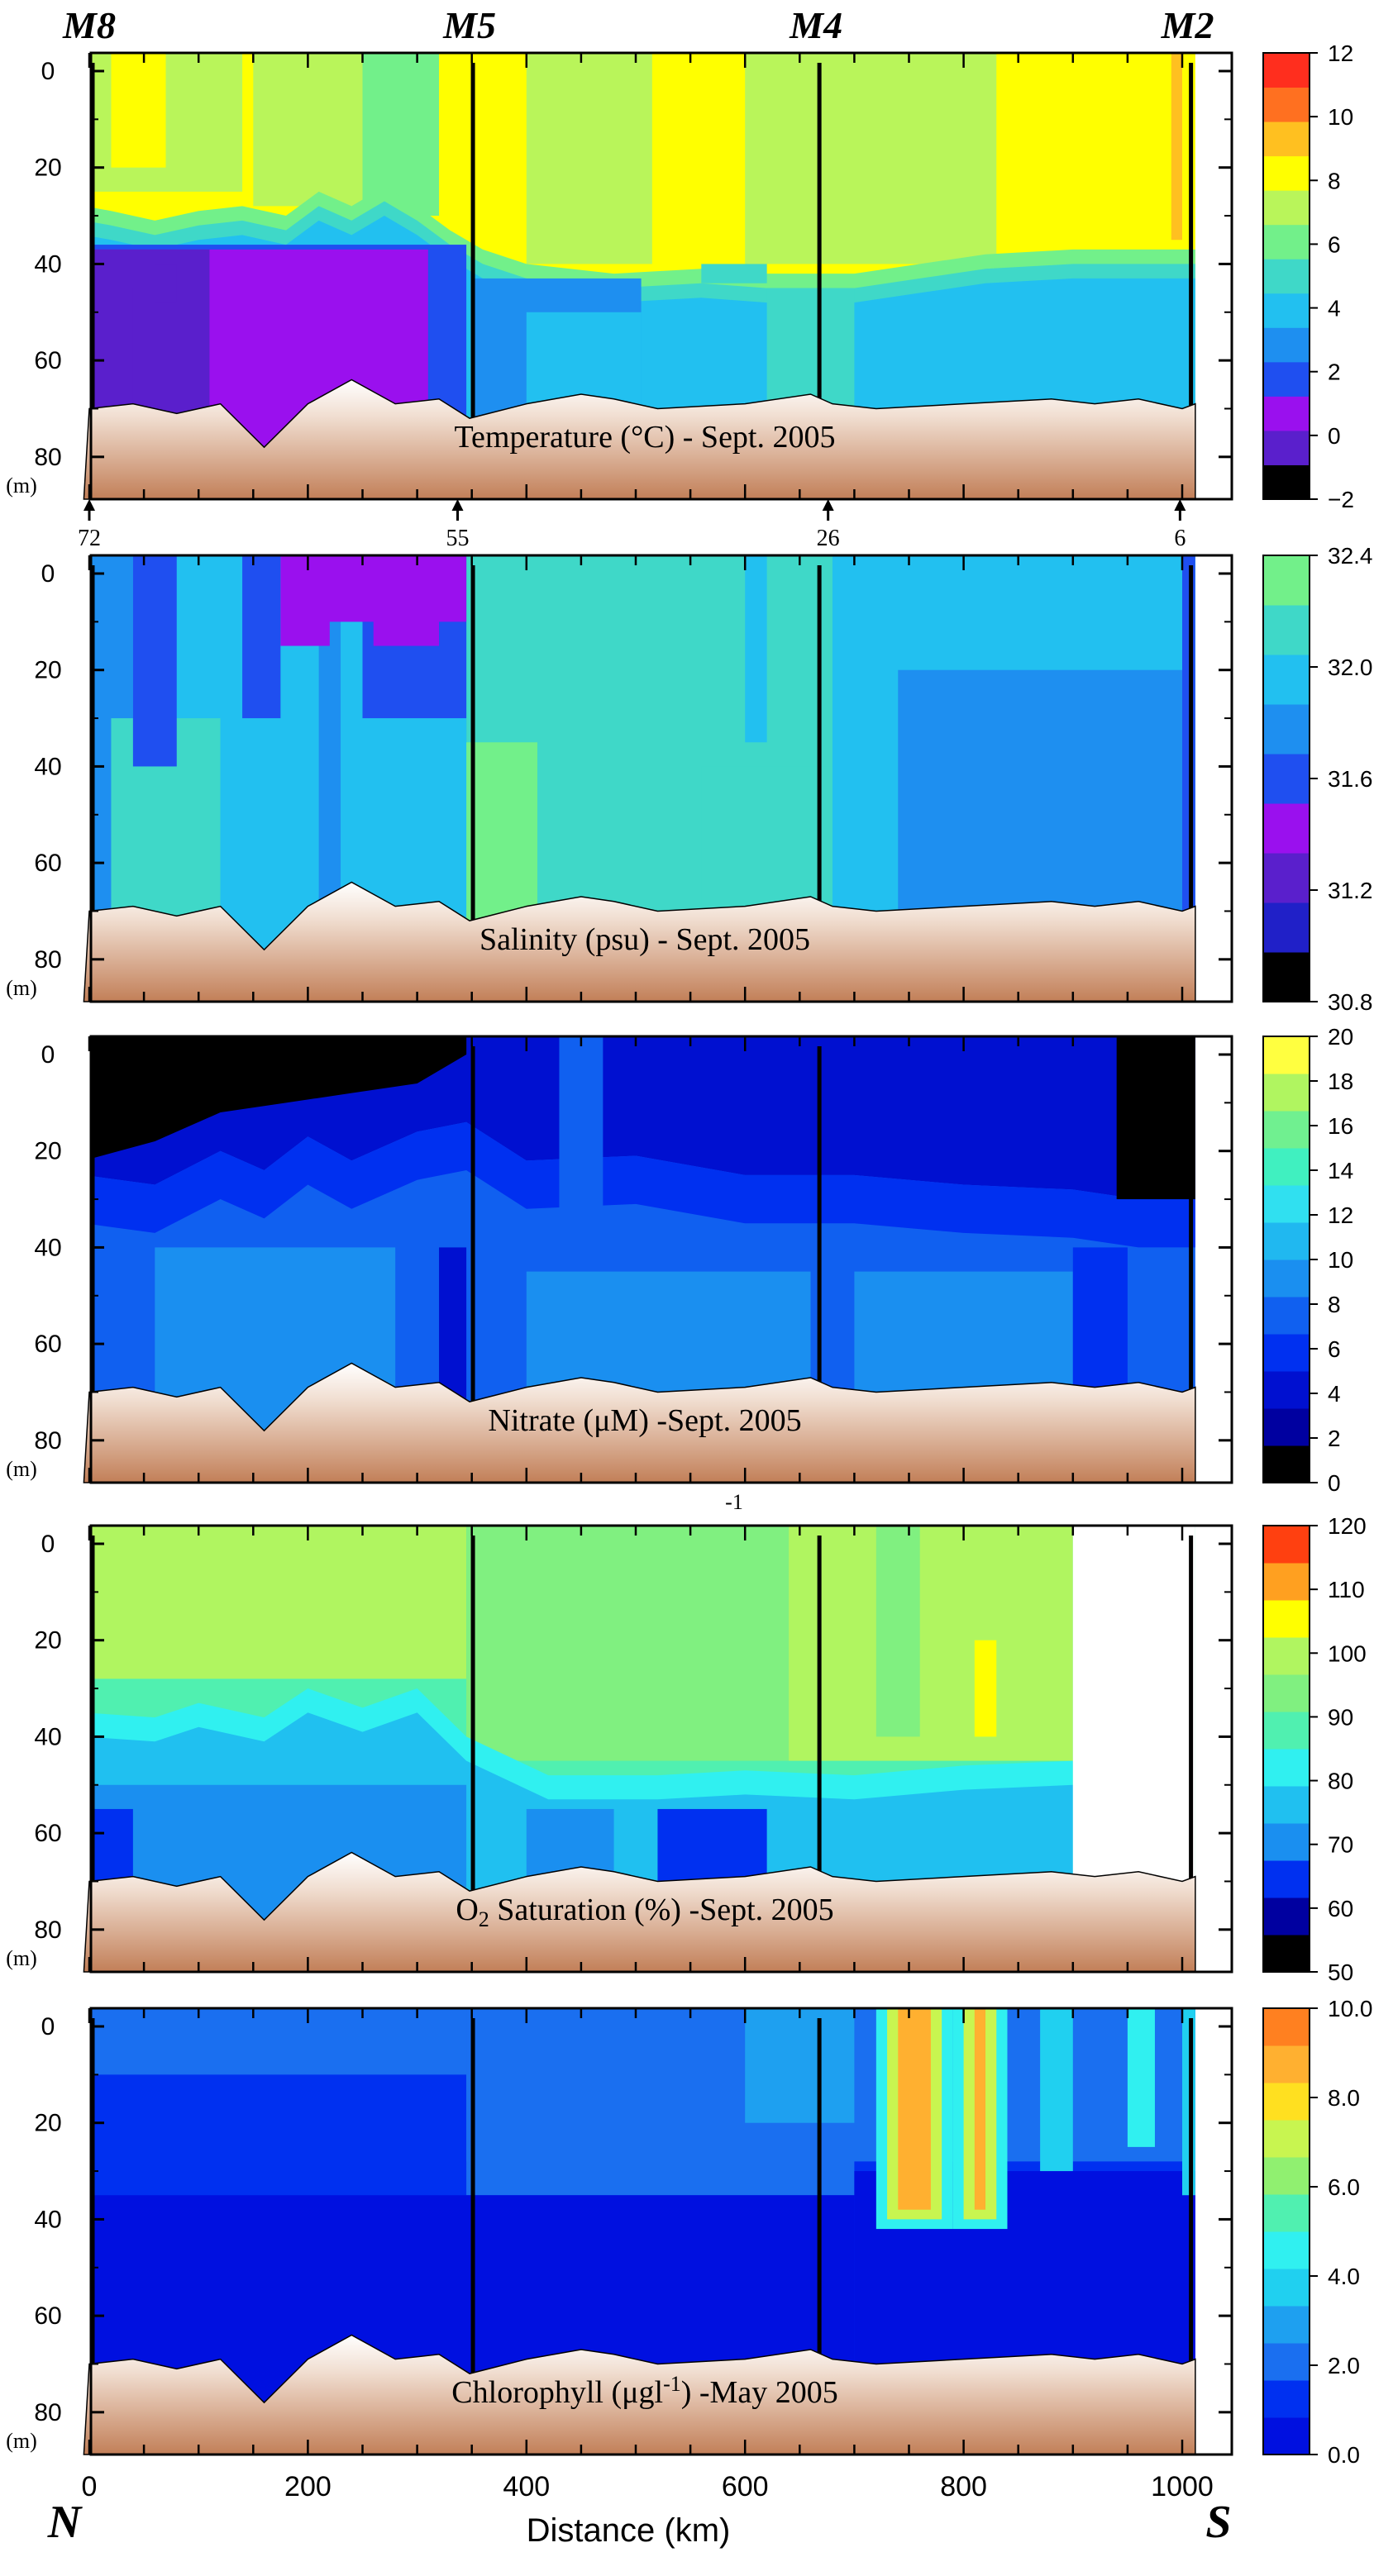 This screenshot has width=1374, height=2576. Describe the element at coordinates (745, 2487) in the screenshot. I see `x-tick-label: 600` at that location.